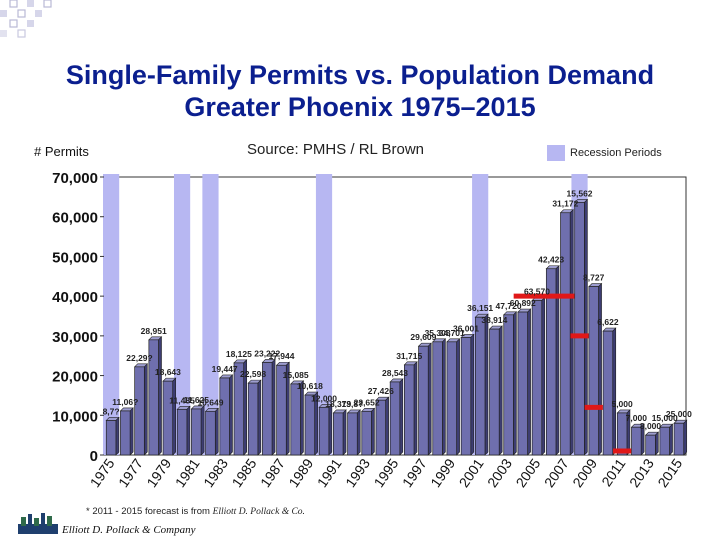  I want to click on bar-1976, so click(125, 433).